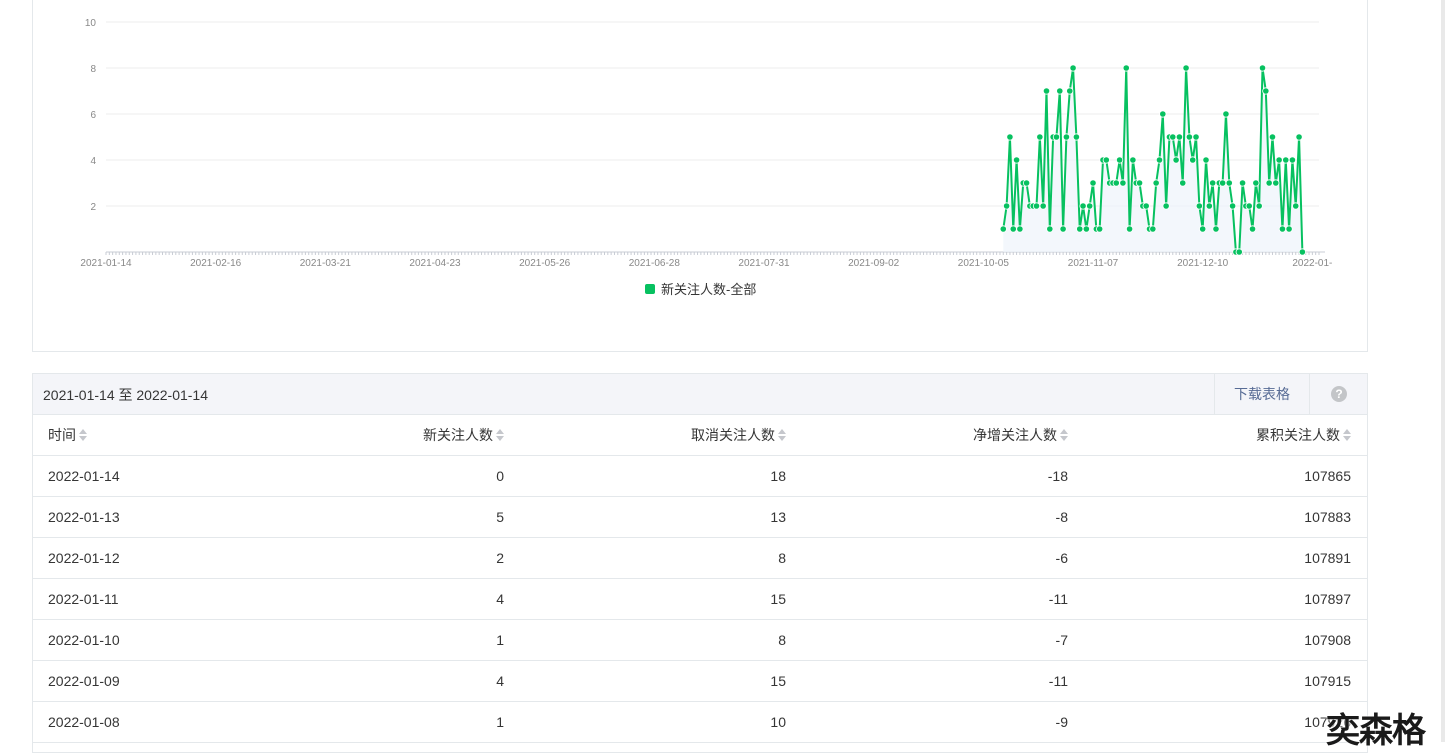 This screenshot has width=1445, height=753. I want to click on x-tick-label: 2021-11-07, so click(1093, 263).